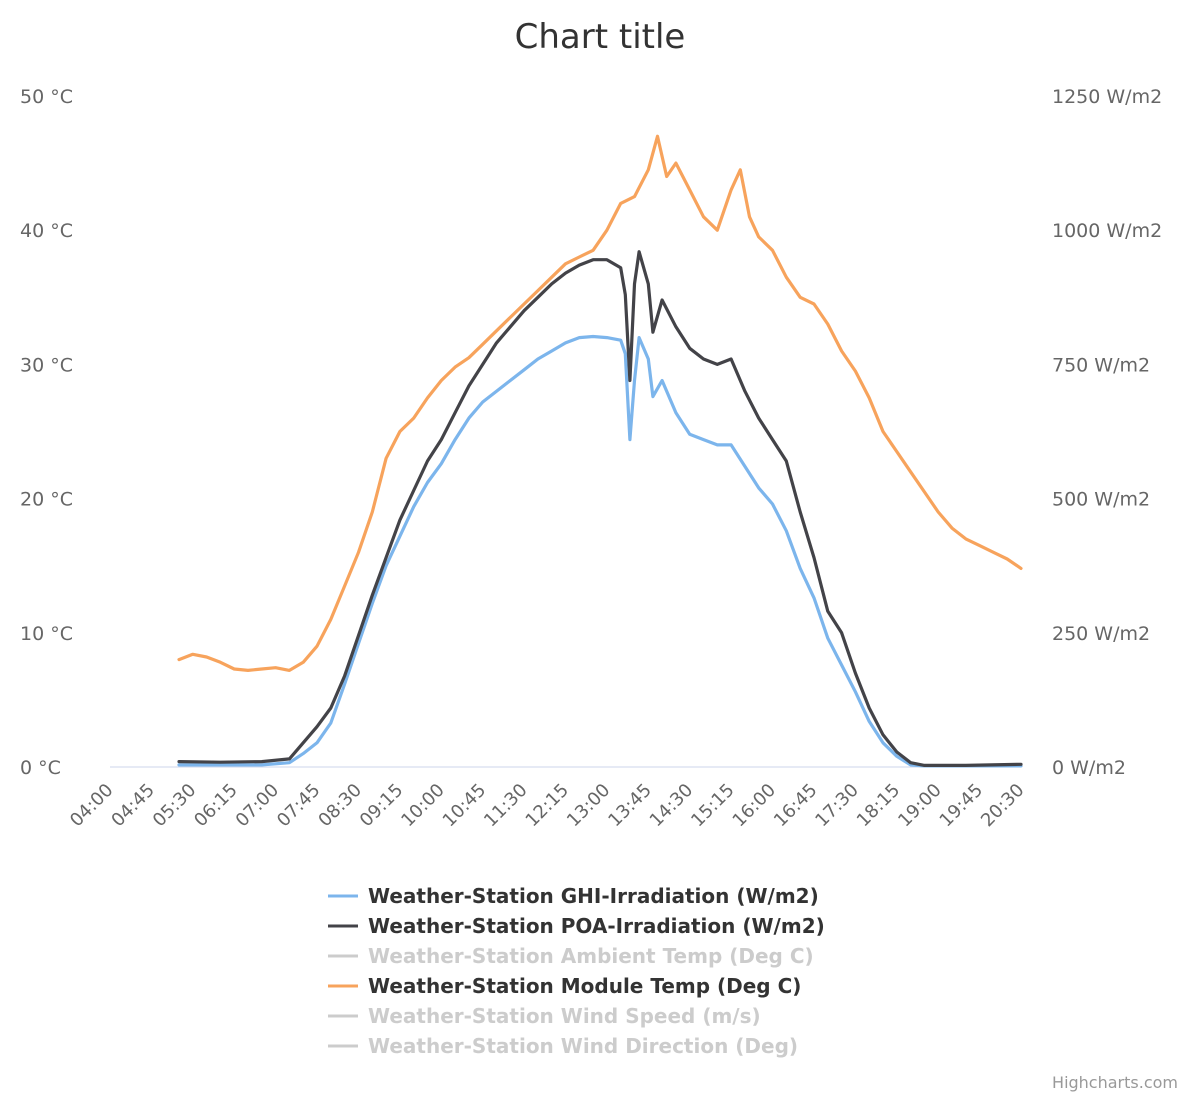 Image resolution: width=1200 pixels, height=1100 pixels. Describe the element at coordinates (1101, 500) in the screenshot. I see `y-right-tick-label: 500 W/m2` at that location.